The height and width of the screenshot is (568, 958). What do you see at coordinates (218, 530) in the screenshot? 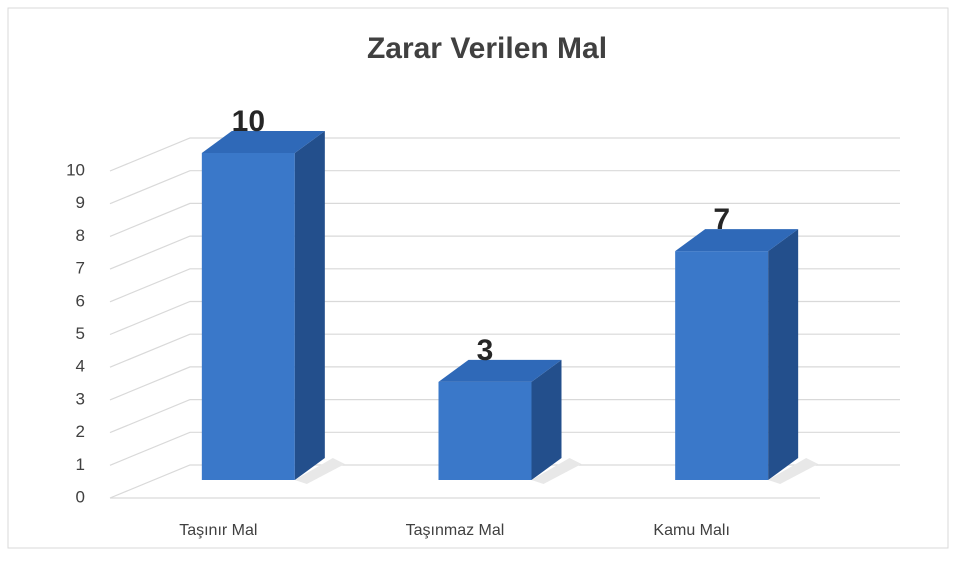
I see `x-tick-label: Taşınır Mal` at bounding box center [218, 530].